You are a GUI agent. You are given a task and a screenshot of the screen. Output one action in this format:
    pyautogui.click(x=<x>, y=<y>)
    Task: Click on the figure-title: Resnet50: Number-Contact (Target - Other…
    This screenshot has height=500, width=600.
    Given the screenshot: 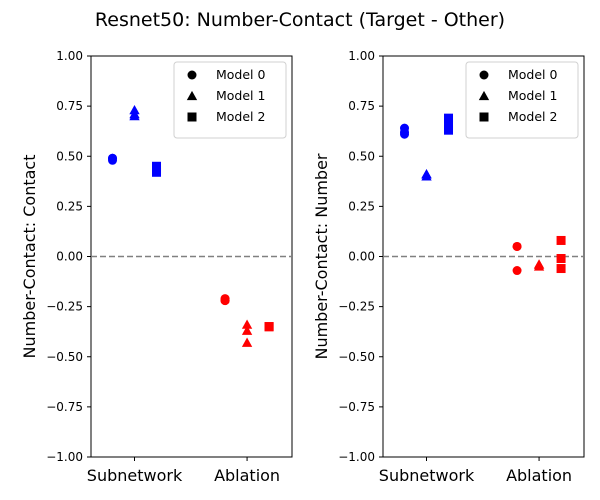 What is the action you would take?
    pyautogui.click(x=300, y=20)
    